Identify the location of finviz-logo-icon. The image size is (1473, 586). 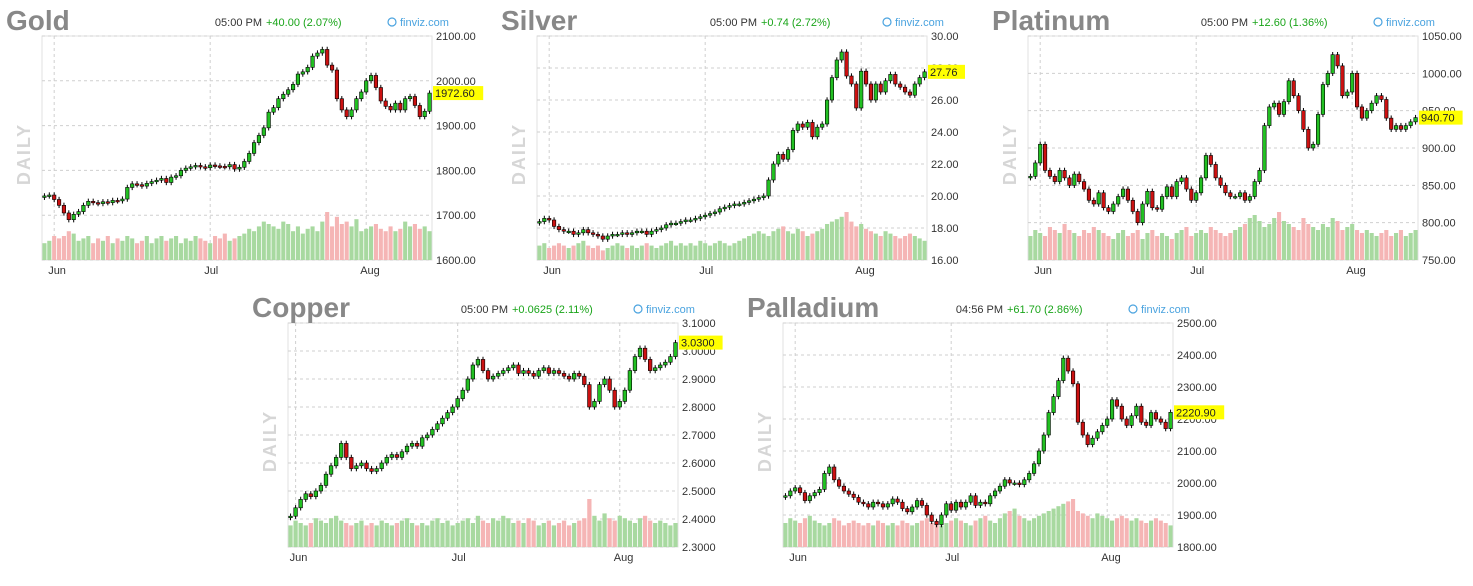
(1378, 22).